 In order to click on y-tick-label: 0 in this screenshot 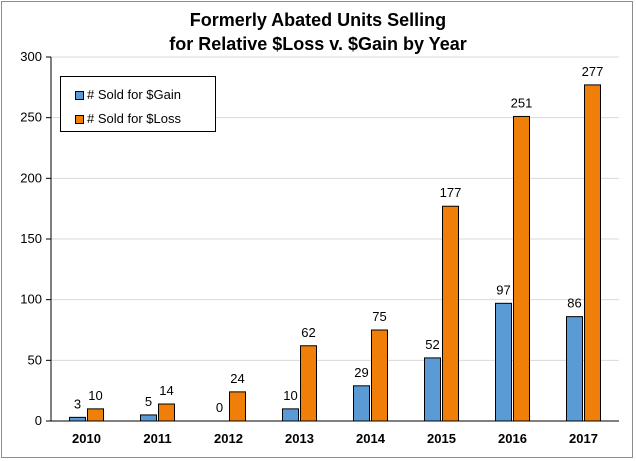, I will do `click(38, 420)`.